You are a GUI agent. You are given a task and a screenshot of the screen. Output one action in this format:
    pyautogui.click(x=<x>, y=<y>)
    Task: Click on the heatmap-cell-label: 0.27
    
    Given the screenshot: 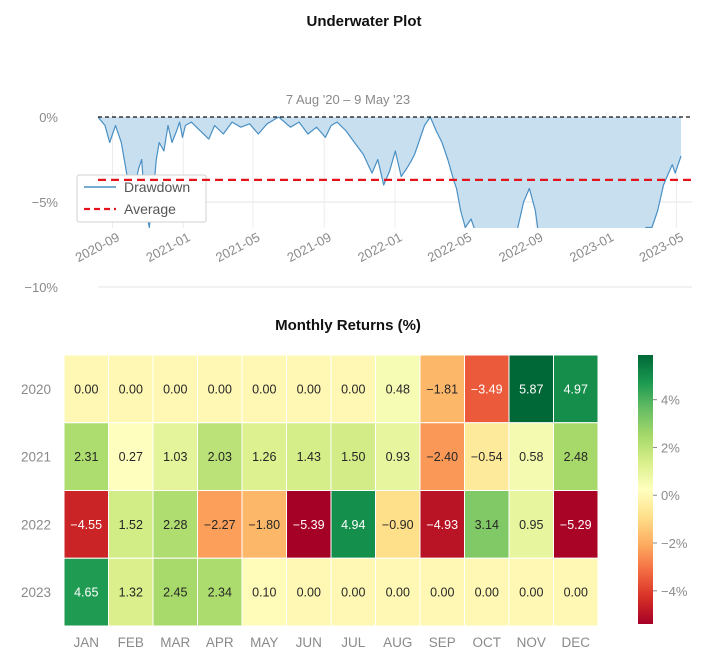 What is the action you would take?
    pyautogui.click(x=131, y=457)
    